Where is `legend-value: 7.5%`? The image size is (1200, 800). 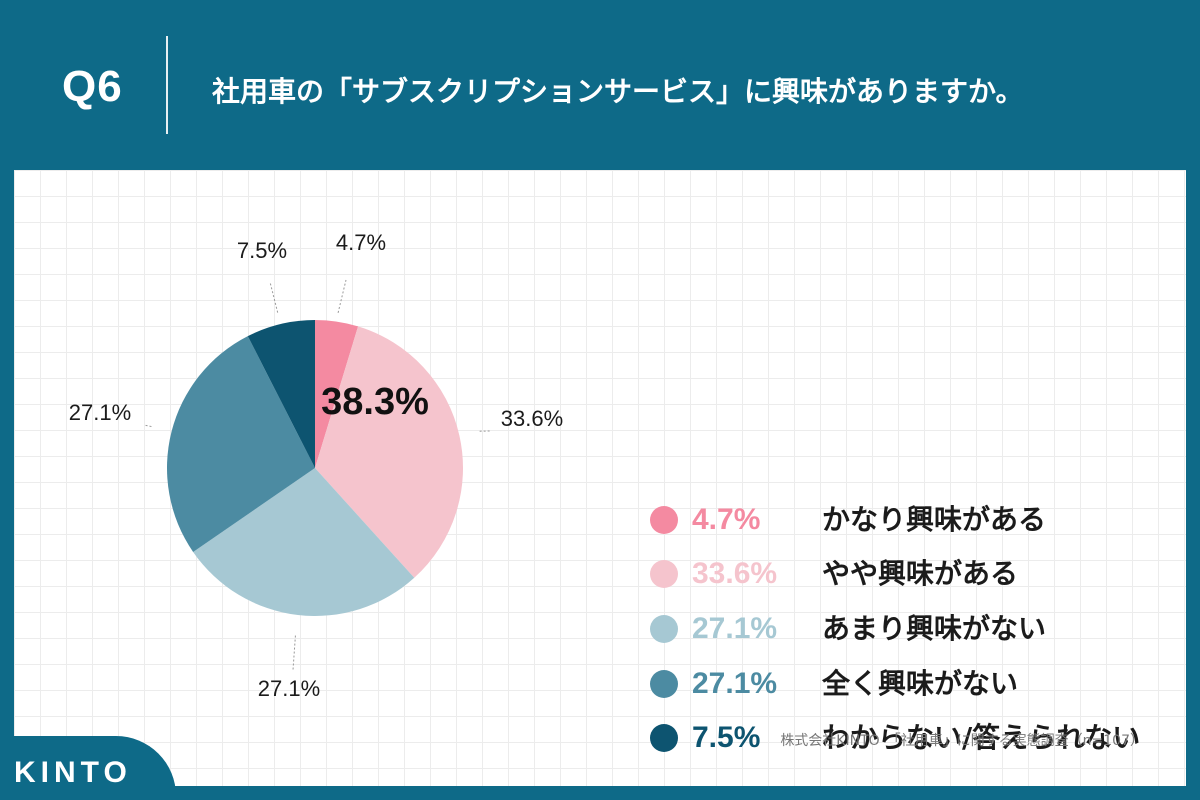 legend-value: 7.5% is located at coordinates (726, 737).